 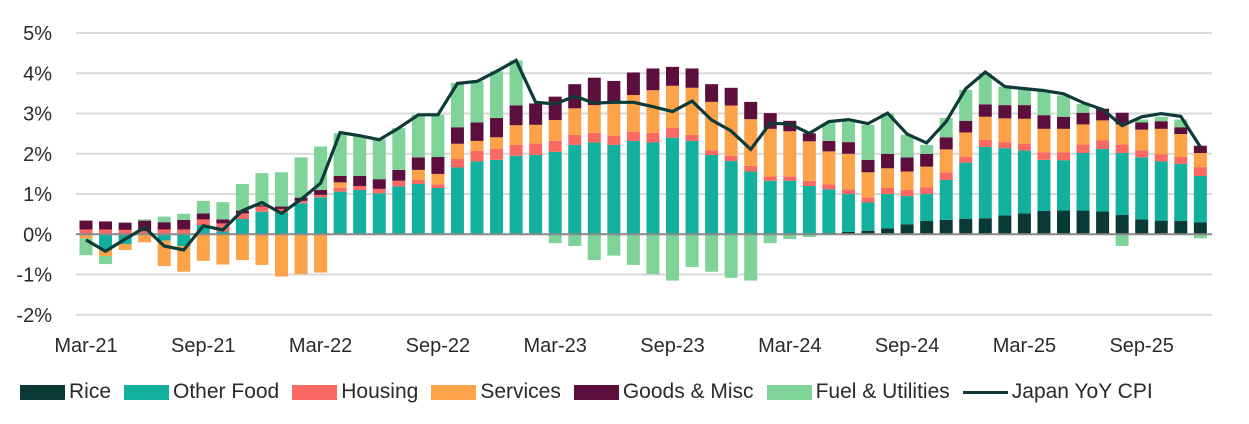 I want to click on legend-label-housing: Housing, so click(x=380, y=391).